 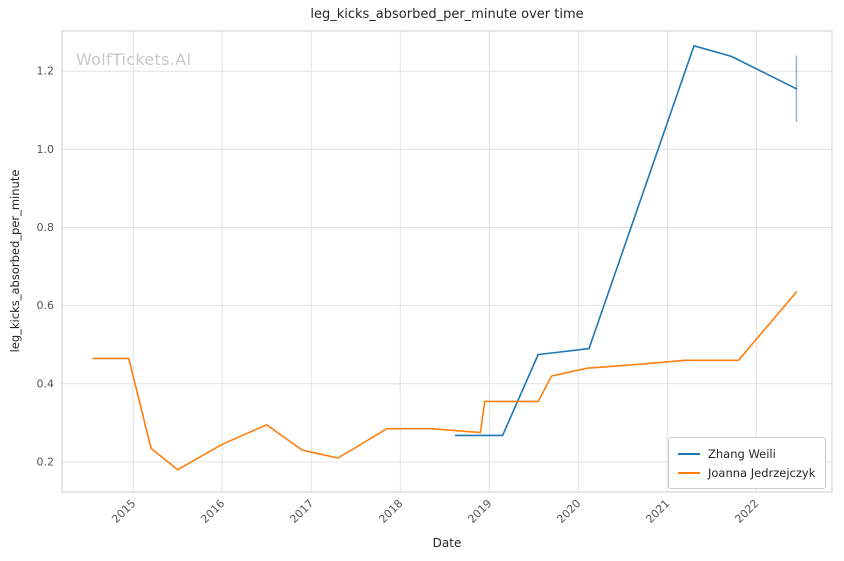 I want to click on svg-text: 0.6, so click(x=46, y=305).